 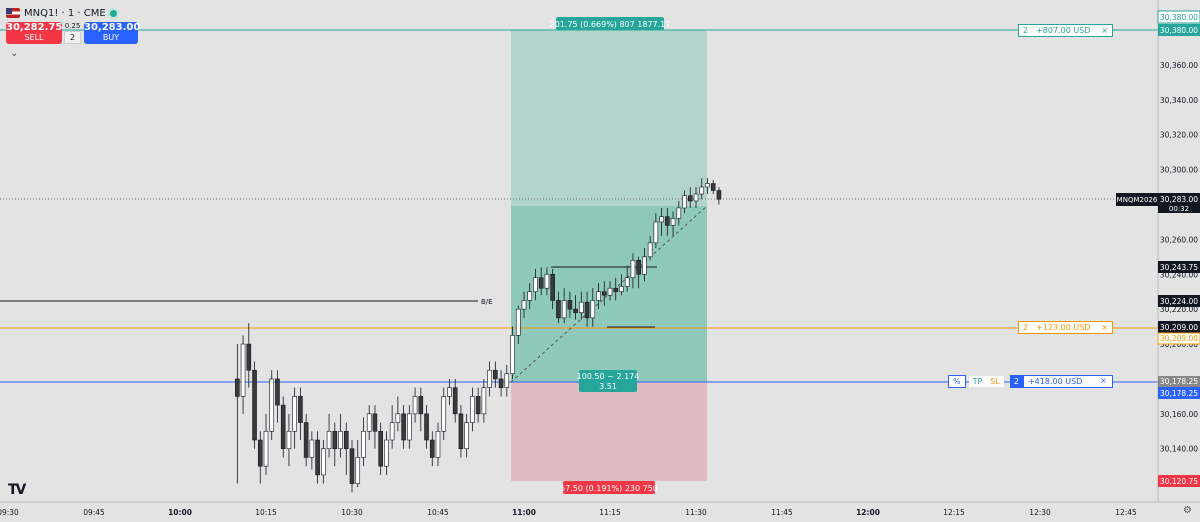 What do you see at coordinates (14, 53) in the screenshot?
I see `chevron-down-icon: ⌄` at bounding box center [14, 53].